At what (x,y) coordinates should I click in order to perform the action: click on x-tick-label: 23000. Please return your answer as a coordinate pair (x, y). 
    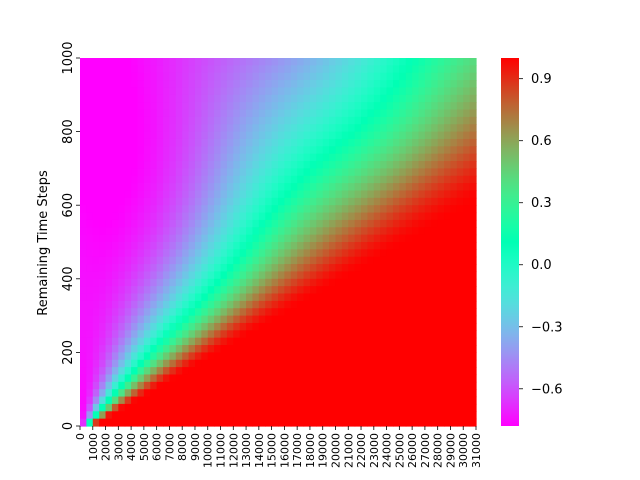
    Looking at the image, I should click on (374, 450).